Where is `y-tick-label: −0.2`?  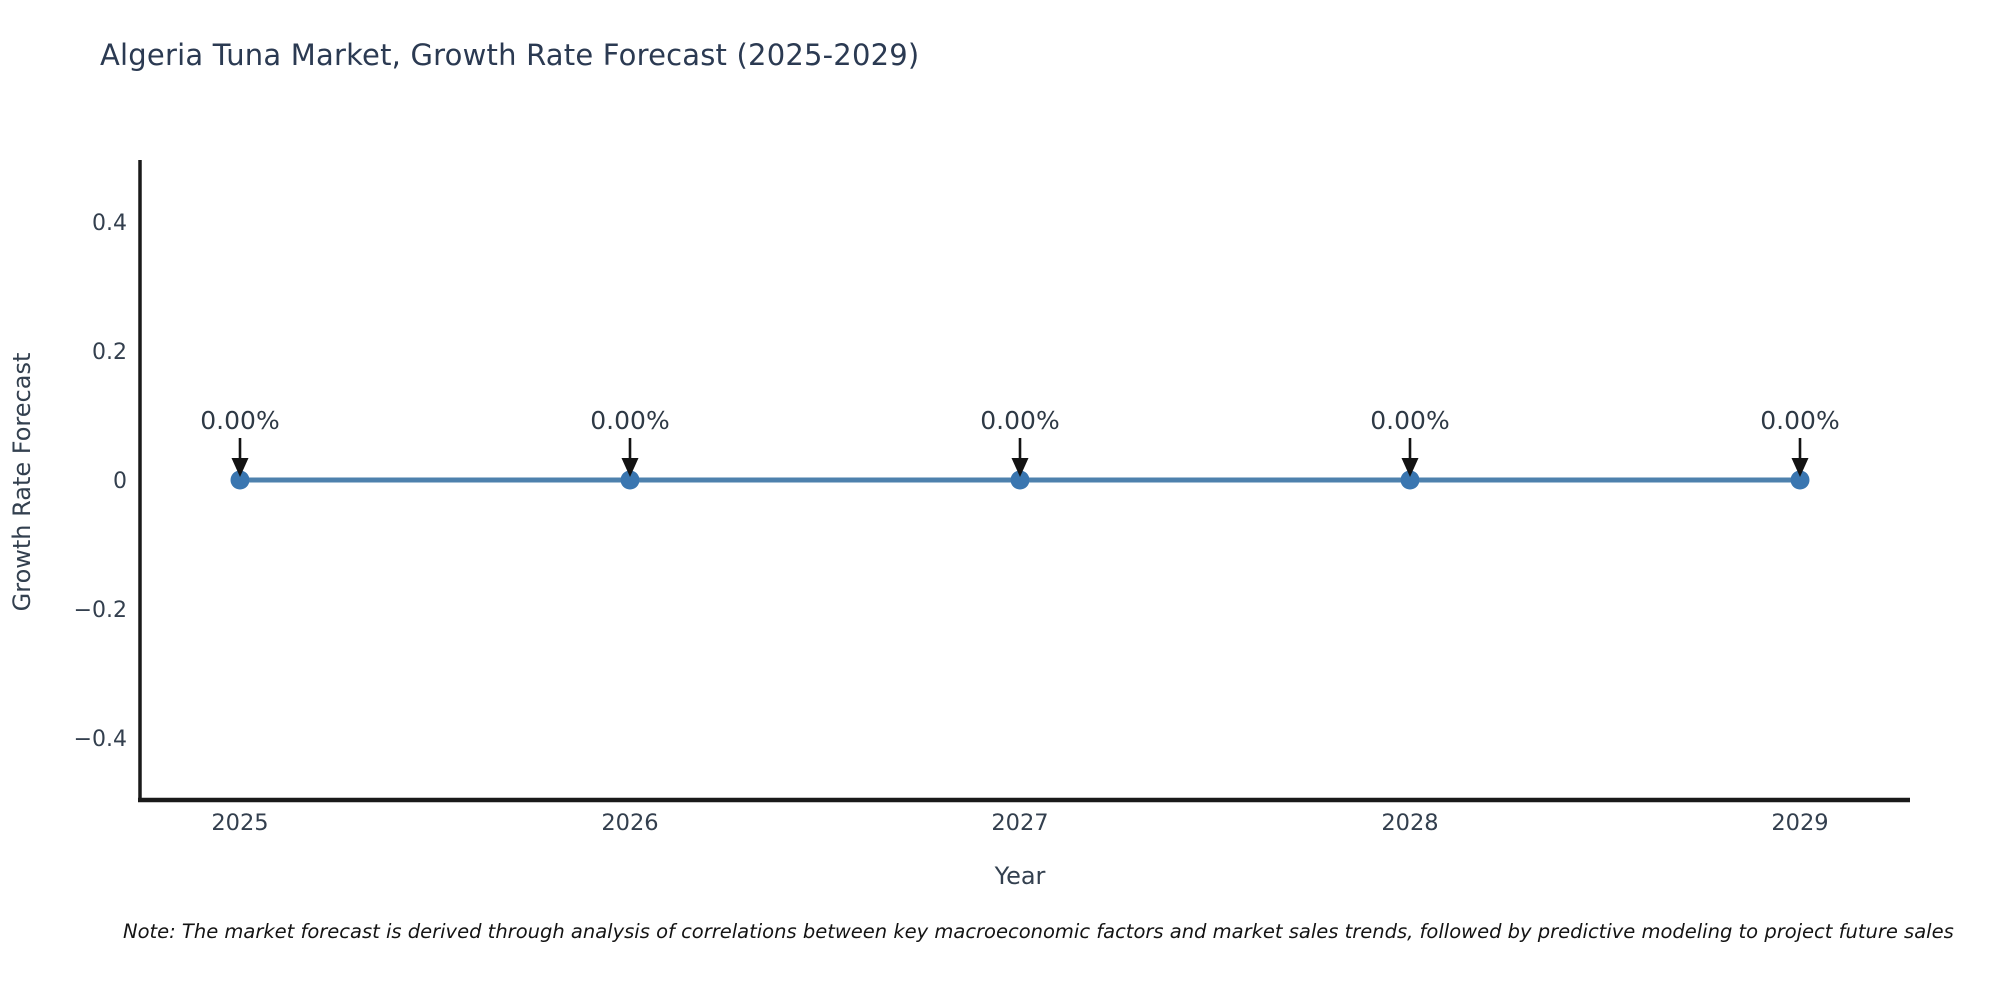
y-tick-label: −0.2 is located at coordinates (100, 610).